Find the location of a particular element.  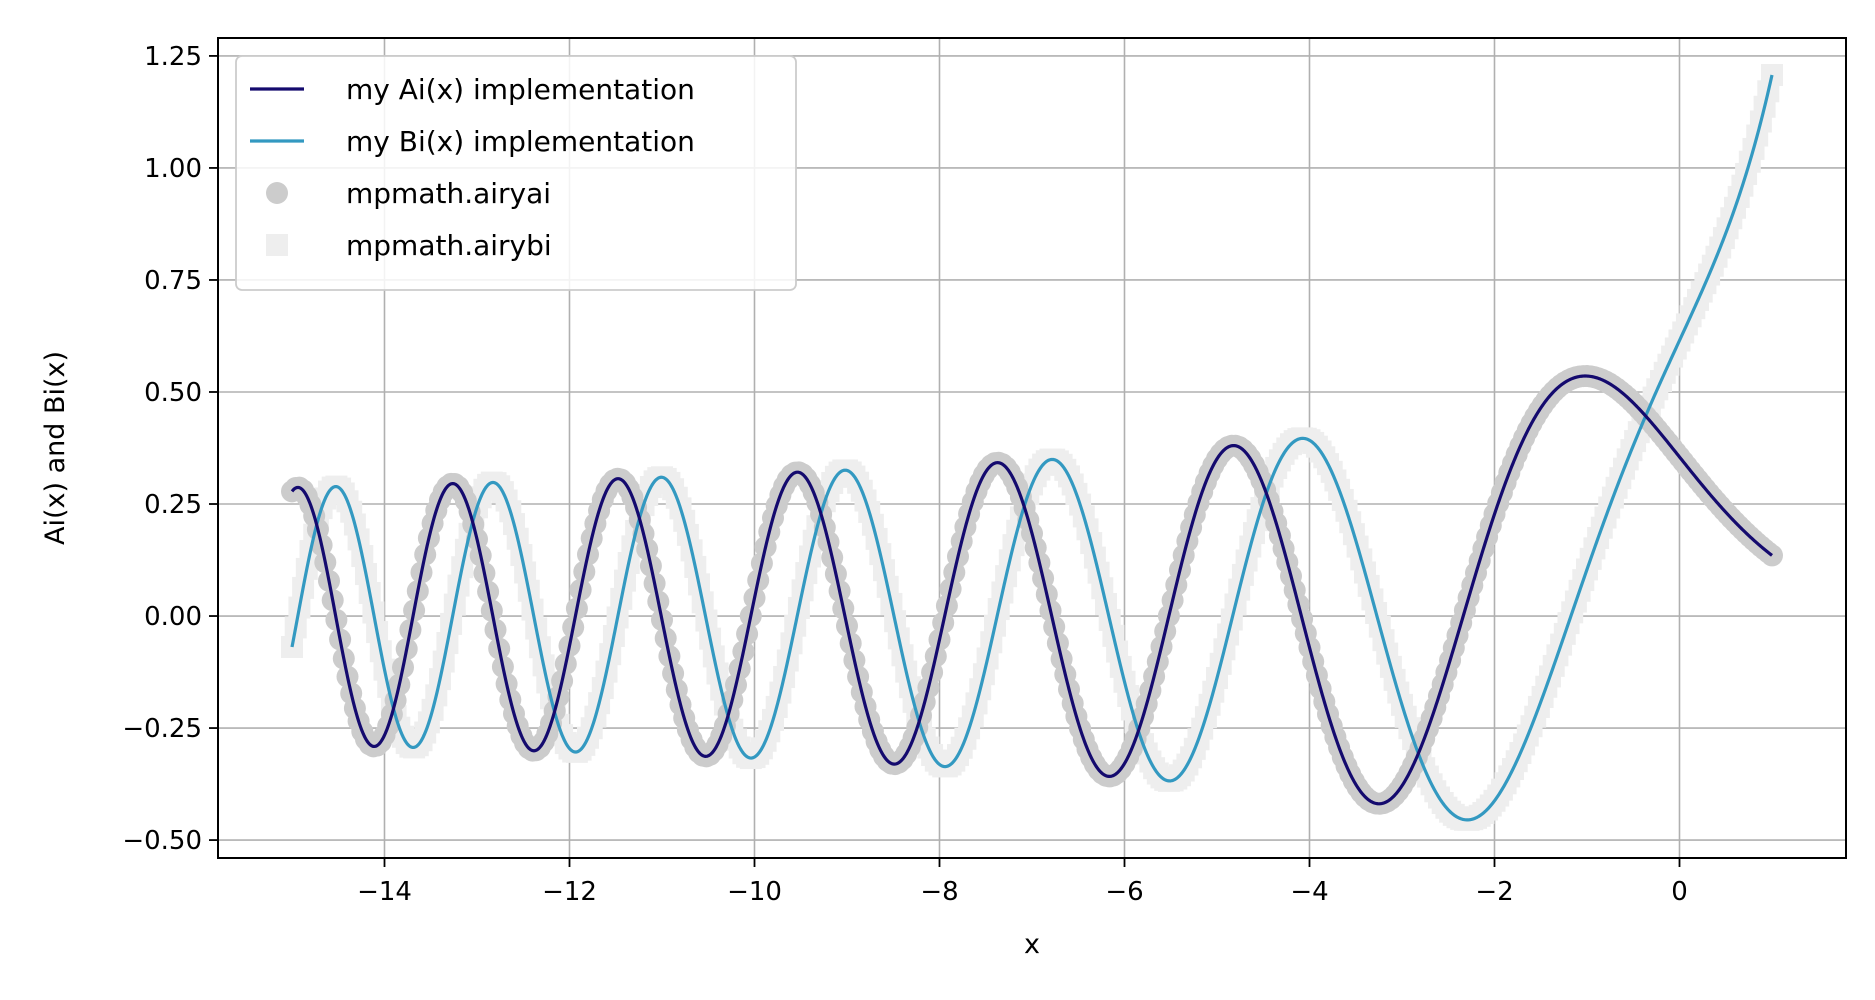

y-tick-label: −0.25 is located at coordinates (162, 729).